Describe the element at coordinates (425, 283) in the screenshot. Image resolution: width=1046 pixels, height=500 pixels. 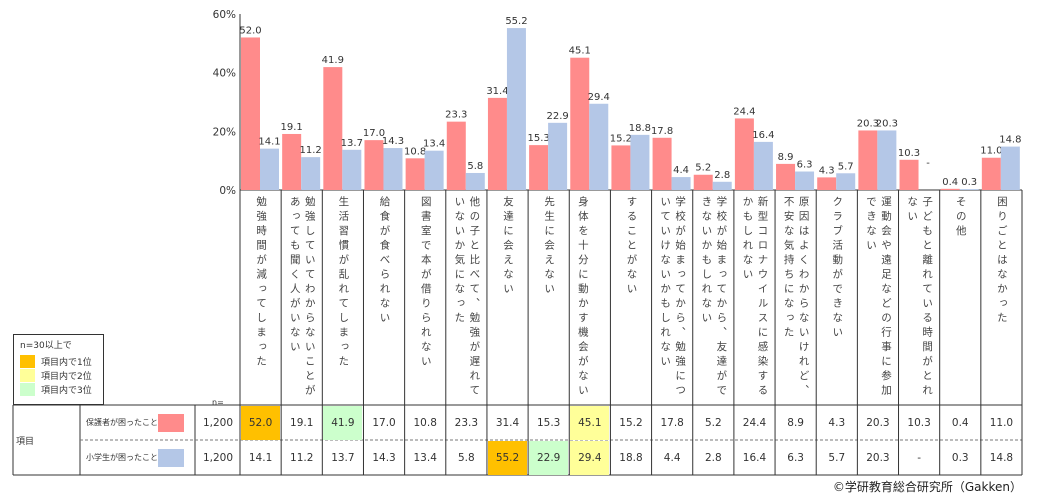
I see `category-label: 図書室で本が借りられない` at that location.